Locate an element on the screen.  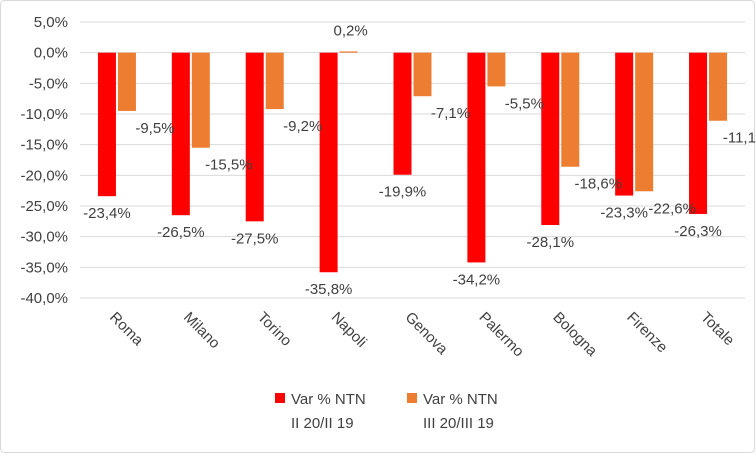
data-label: 0,2% is located at coordinates (351, 30).